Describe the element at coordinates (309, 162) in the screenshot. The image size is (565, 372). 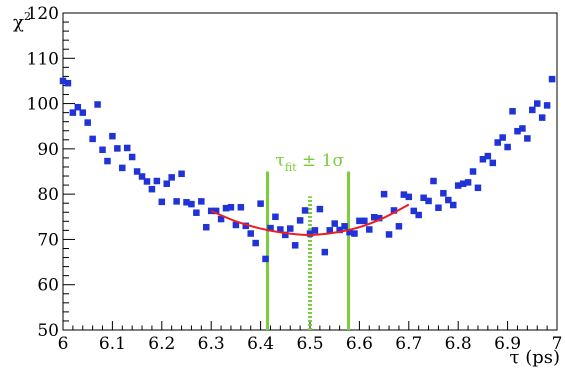
I see `tau-fit-annotation: τfit ± 1σ` at that location.